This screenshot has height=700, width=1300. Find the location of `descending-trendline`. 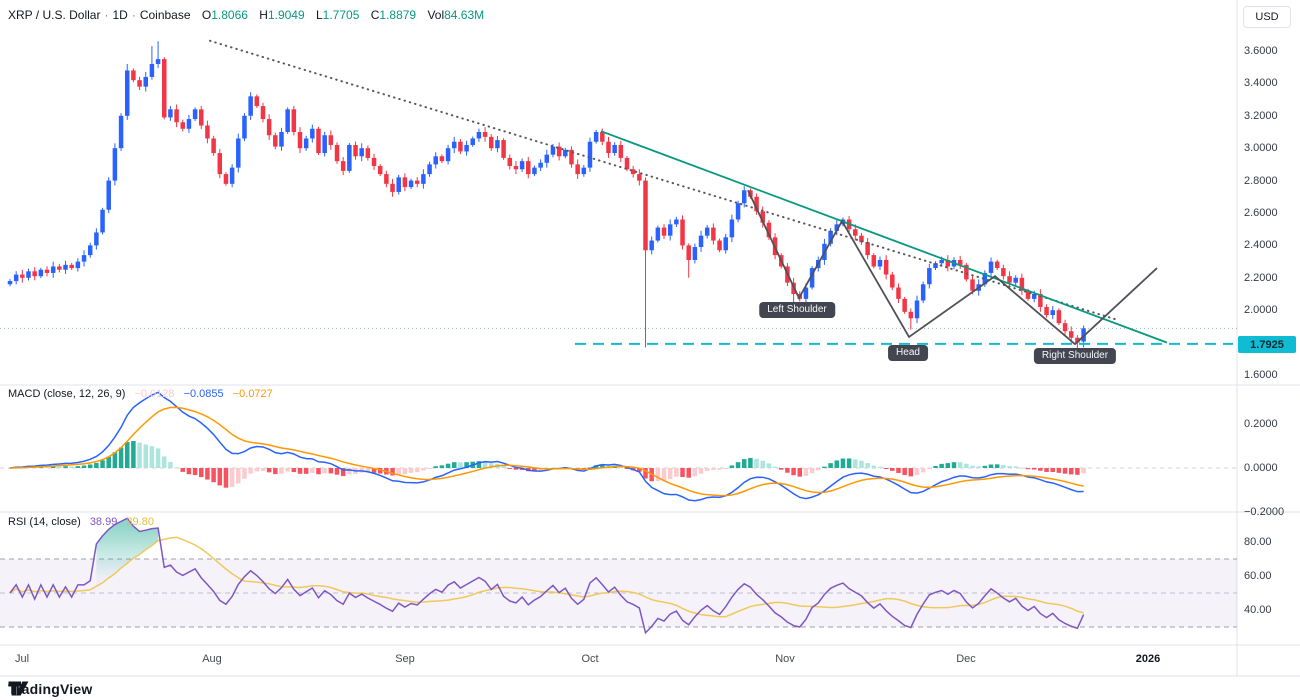

descending-trendline is located at coordinates (884, 237).